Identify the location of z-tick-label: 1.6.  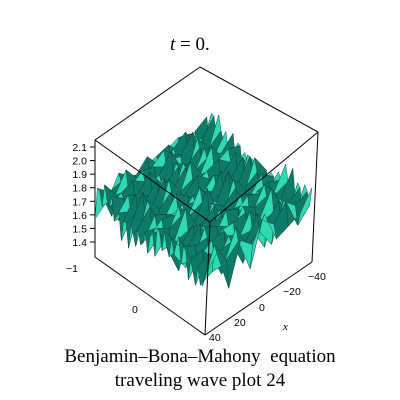
(79, 216).